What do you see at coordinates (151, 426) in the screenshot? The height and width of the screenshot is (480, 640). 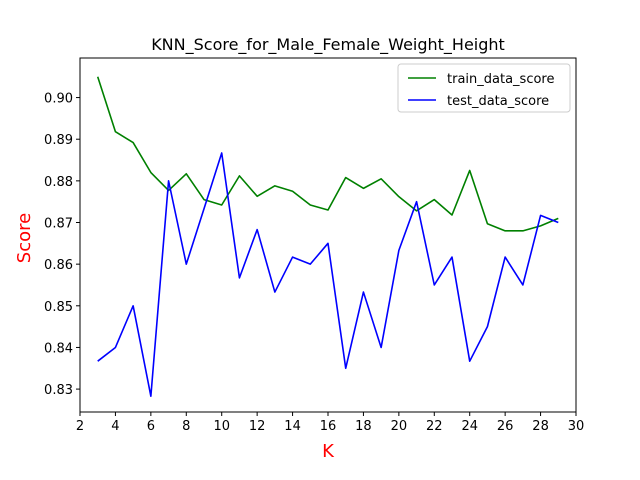 I see `x-tick-label: 6` at bounding box center [151, 426].